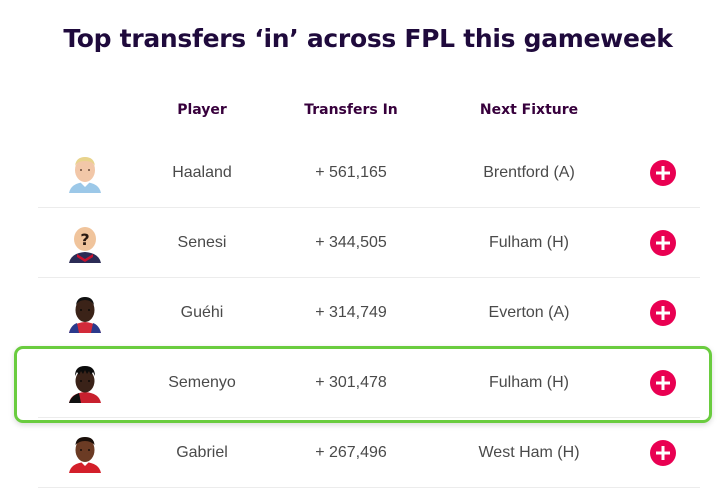  I want to click on next-fixture: Everton (A), so click(529, 312).